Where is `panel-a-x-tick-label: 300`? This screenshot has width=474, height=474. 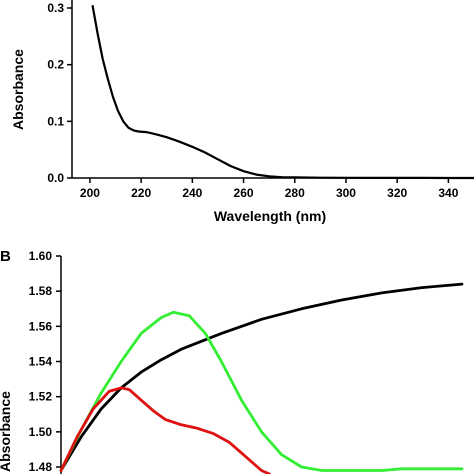
panel-a-x-tick-label: 300 is located at coordinates (346, 193).